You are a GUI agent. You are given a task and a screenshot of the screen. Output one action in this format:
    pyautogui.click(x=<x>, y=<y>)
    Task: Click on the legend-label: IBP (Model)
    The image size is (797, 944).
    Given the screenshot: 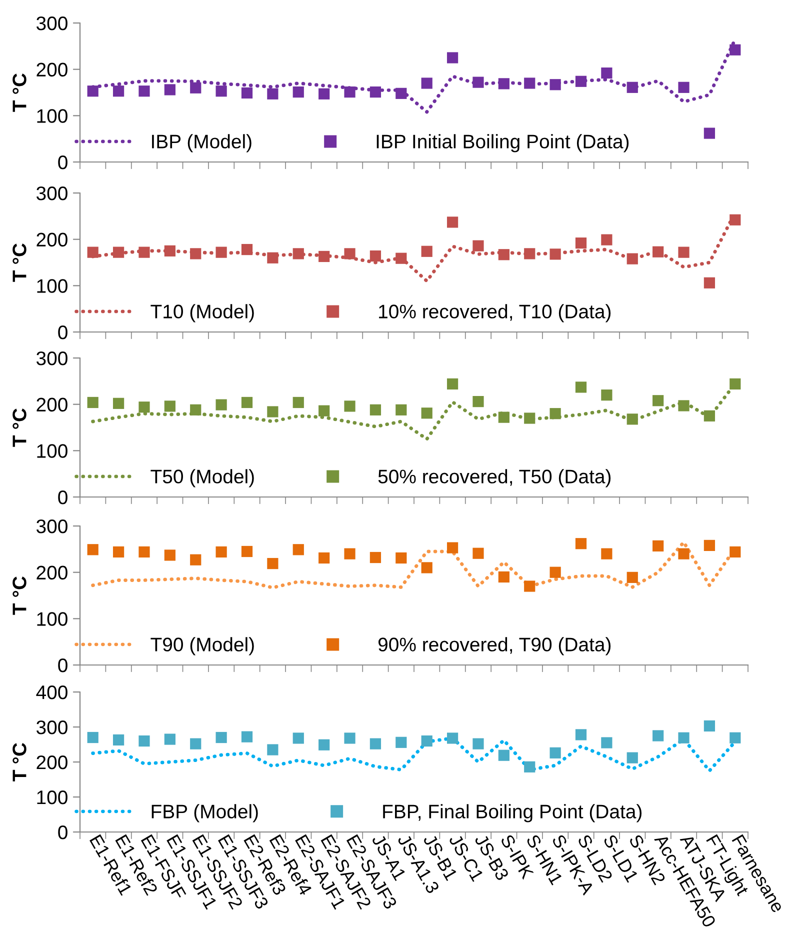 What is the action you would take?
    pyautogui.click(x=202, y=143)
    